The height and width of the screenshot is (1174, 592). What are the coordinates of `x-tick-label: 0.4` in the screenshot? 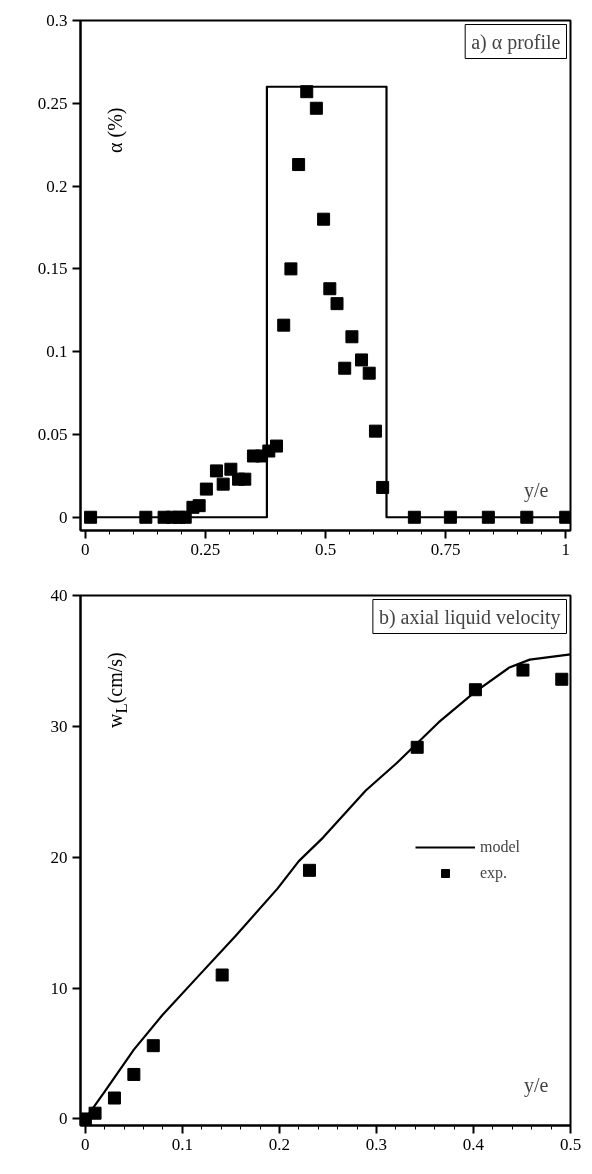 It's located at (473, 1144).